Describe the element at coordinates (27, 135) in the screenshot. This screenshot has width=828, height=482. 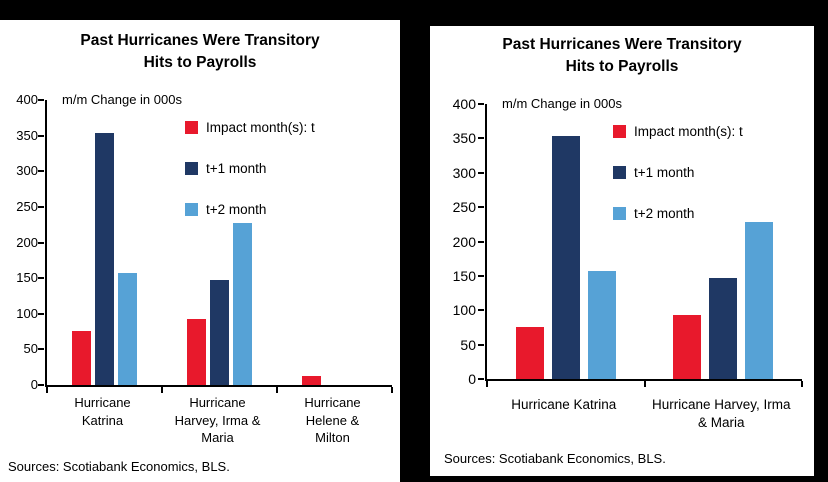
I see `y-tick-label: 350` at that location.